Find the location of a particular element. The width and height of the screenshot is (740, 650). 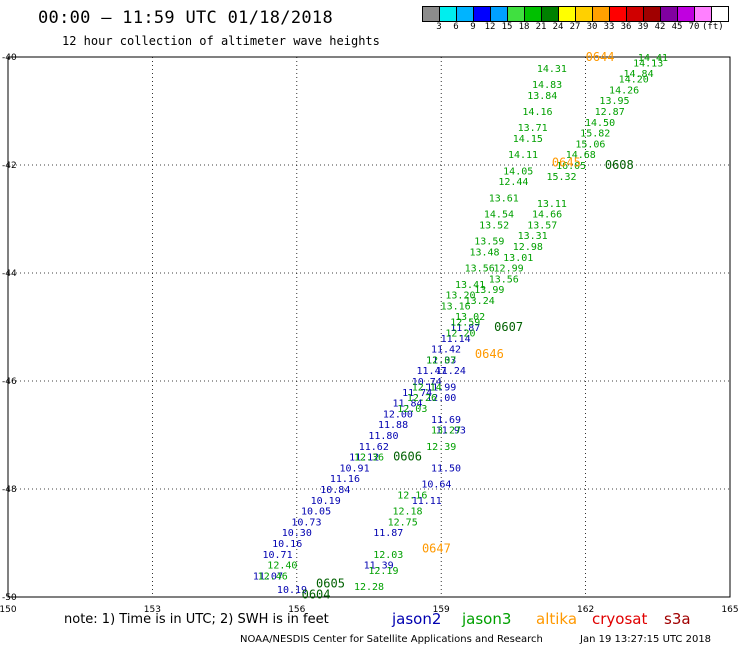

jason3-wave-height: 12.18 is located at coordinates (407, 512).